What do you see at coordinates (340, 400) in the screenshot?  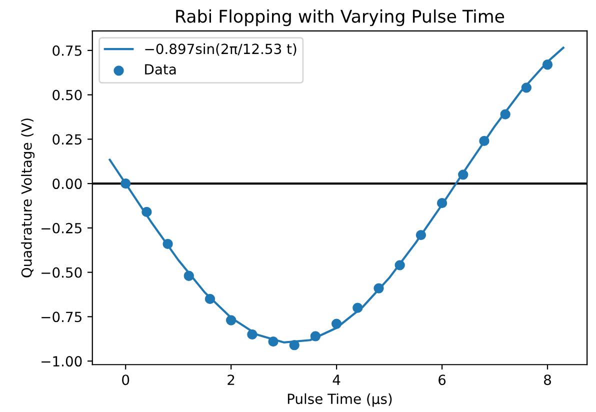 I see `x-axis-title: Pulse Time (μs)` at bounding box center [340, 400].